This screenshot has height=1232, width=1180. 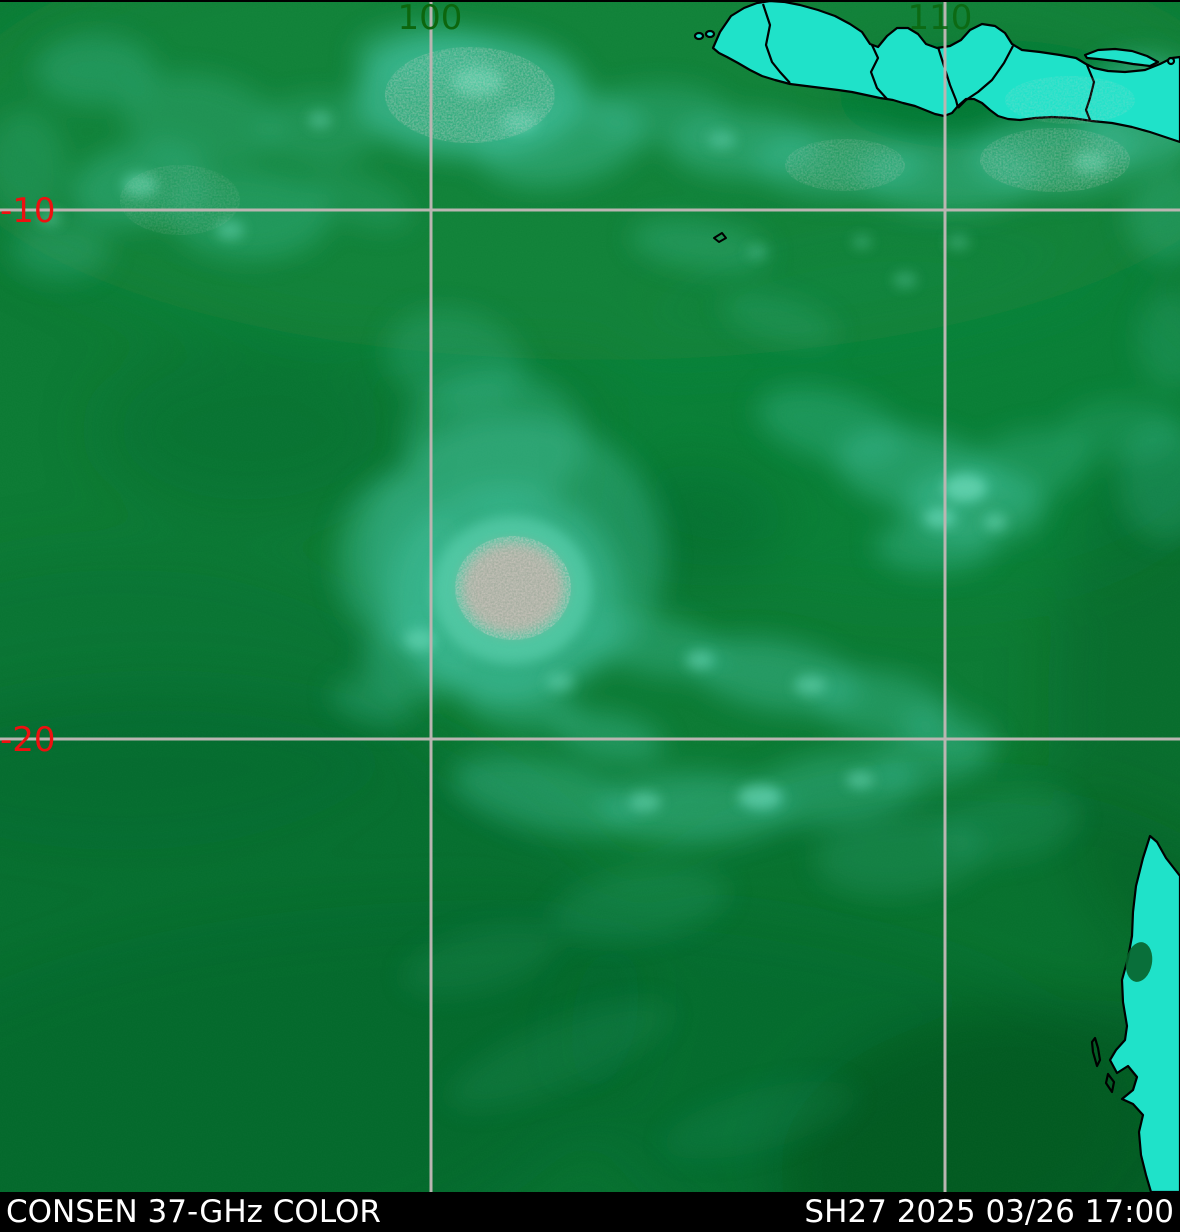 I want to click on storm-id-datetime: SH27 2025 03/26 17:00, so click(x=989, y=1212).